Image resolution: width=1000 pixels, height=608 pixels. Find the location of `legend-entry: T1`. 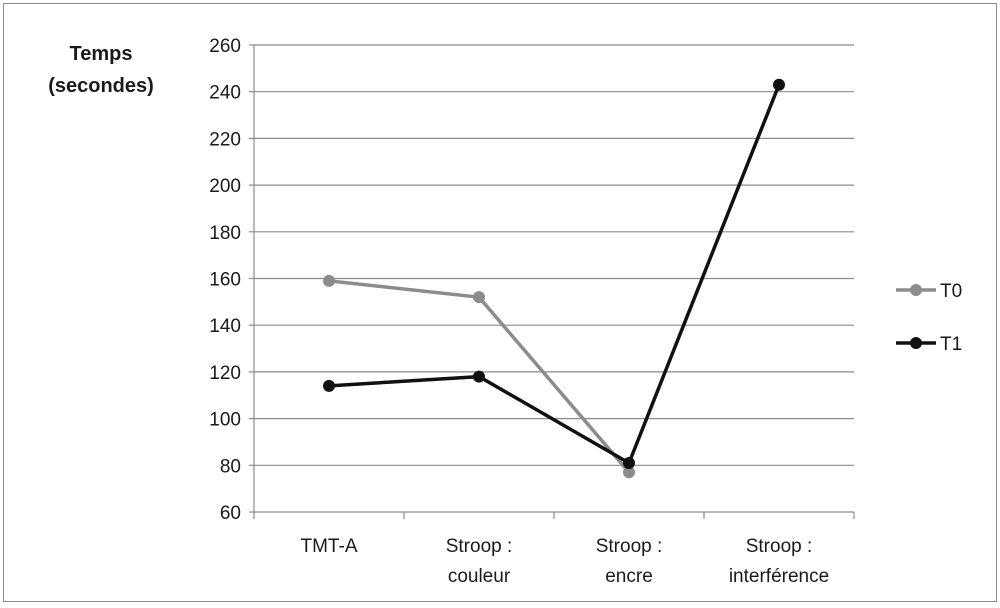

legend-entry: T1 is located at coordinates (929, 344).